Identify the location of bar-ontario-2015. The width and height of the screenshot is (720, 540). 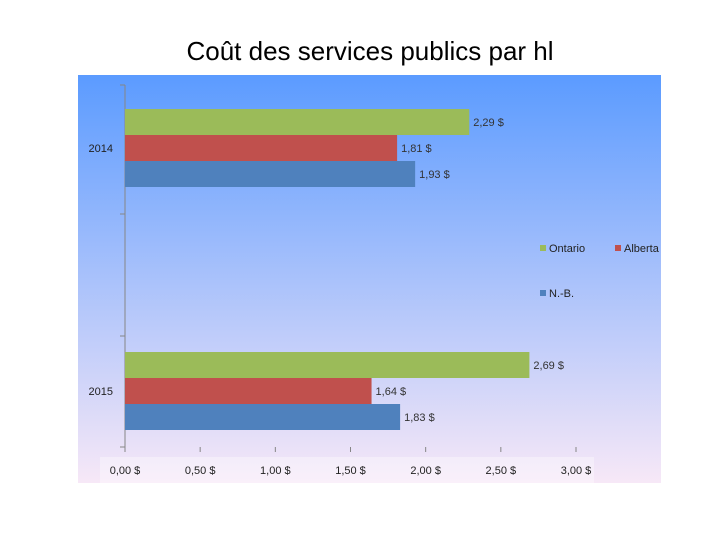
(327, 365).